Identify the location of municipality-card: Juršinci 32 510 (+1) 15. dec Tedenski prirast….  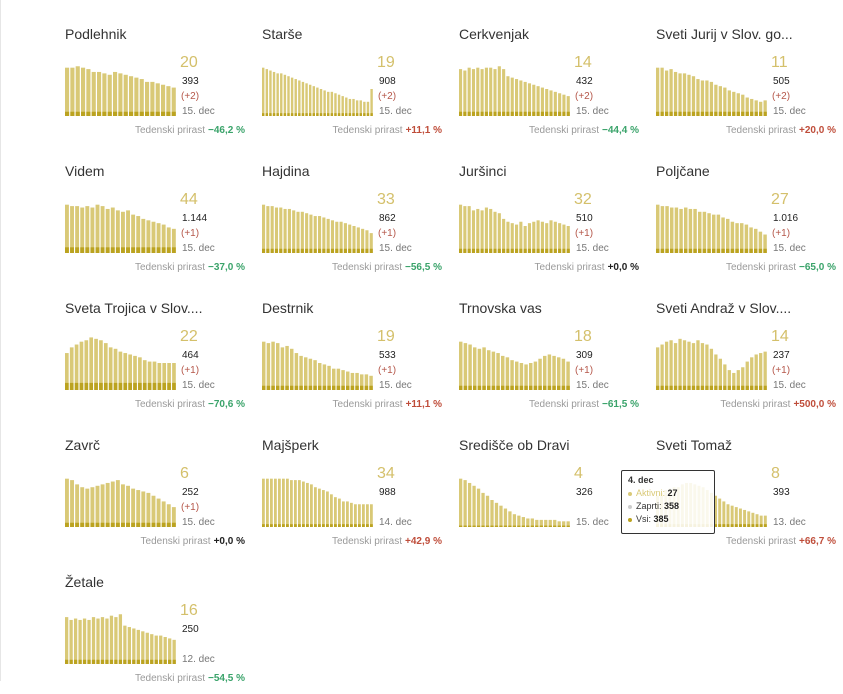
(549, 223).